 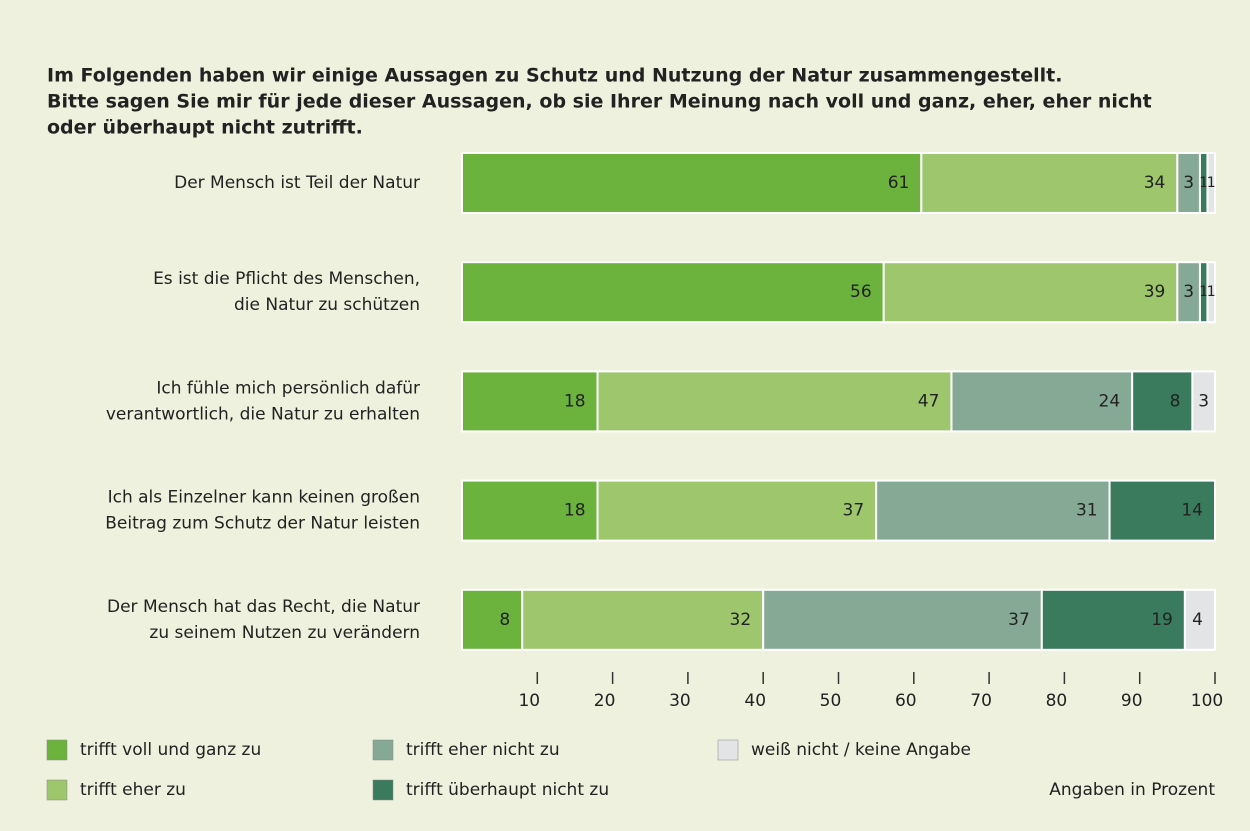 I want to click on legend-label: trifft eher nicht zu, so click(x=483, y=750).